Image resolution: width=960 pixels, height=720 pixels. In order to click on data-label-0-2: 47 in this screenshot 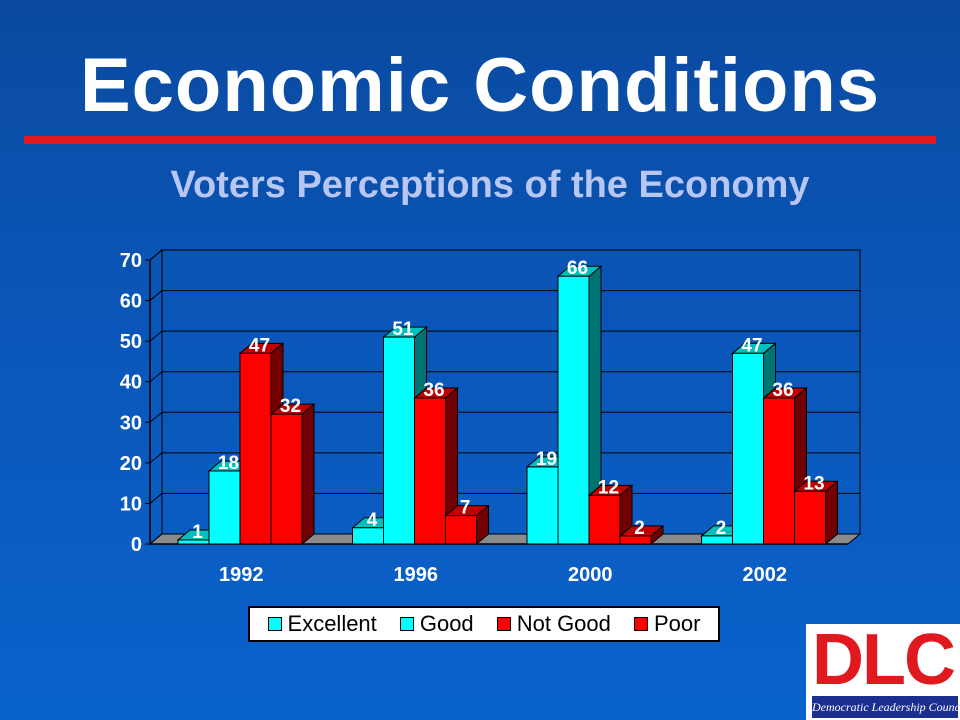, I will do `click(259, 345)`.